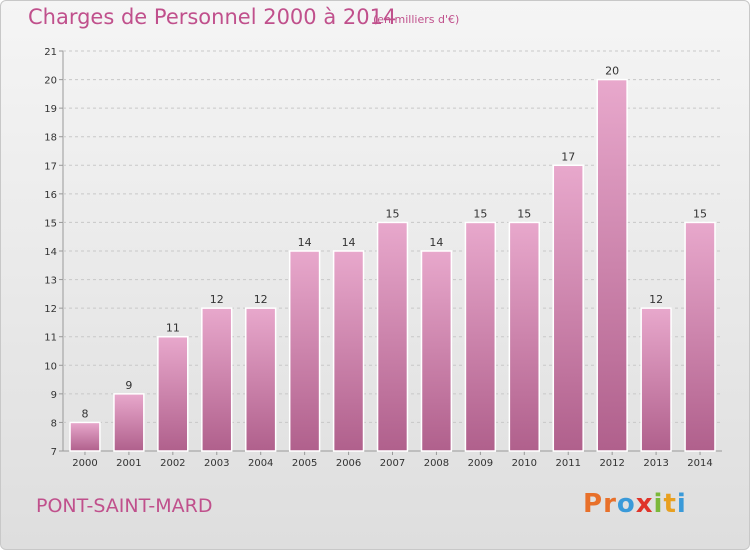 The height and width of the screenshot is (550, 750). What do you see at coordinates (50, 309) in the screenshot?
I see `y-tick-label: 12` at bounding box center [50, 309].